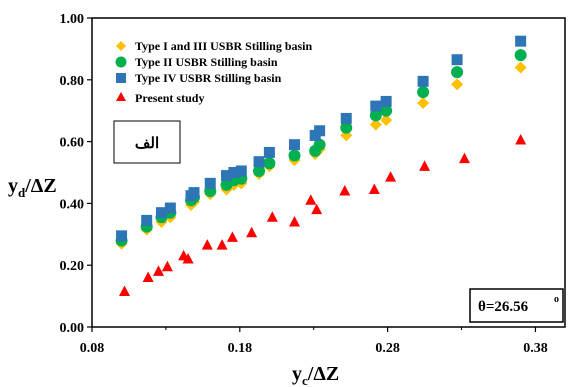  I want to click on legend-marker-square, so click(121, 78).